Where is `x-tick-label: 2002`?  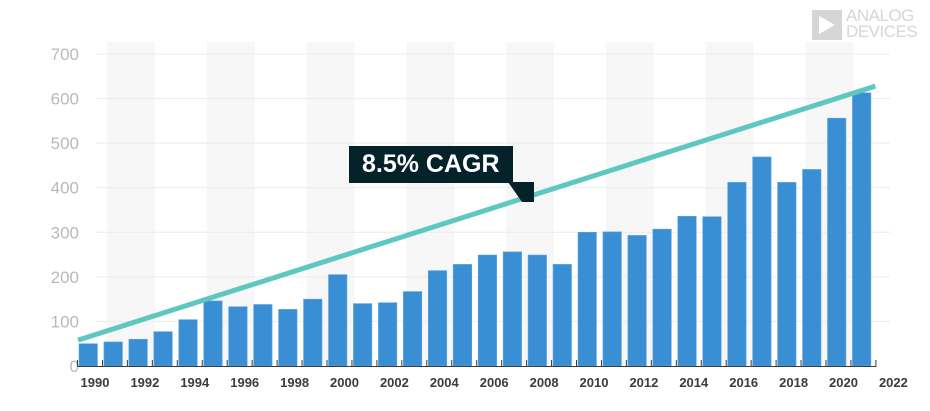
x-tick-label: 2002 is located at coordinates (394, 382).